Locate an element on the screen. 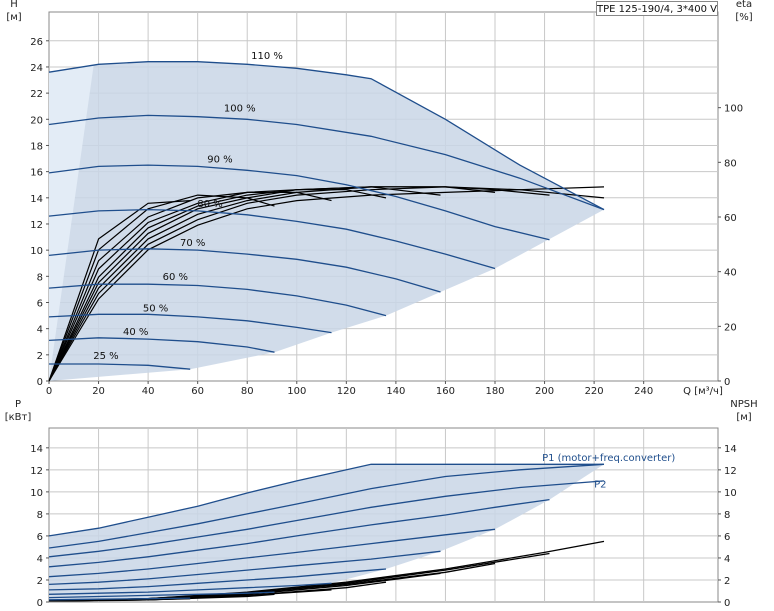  y-tick-label: 22 is located at coordinates (36, 94).